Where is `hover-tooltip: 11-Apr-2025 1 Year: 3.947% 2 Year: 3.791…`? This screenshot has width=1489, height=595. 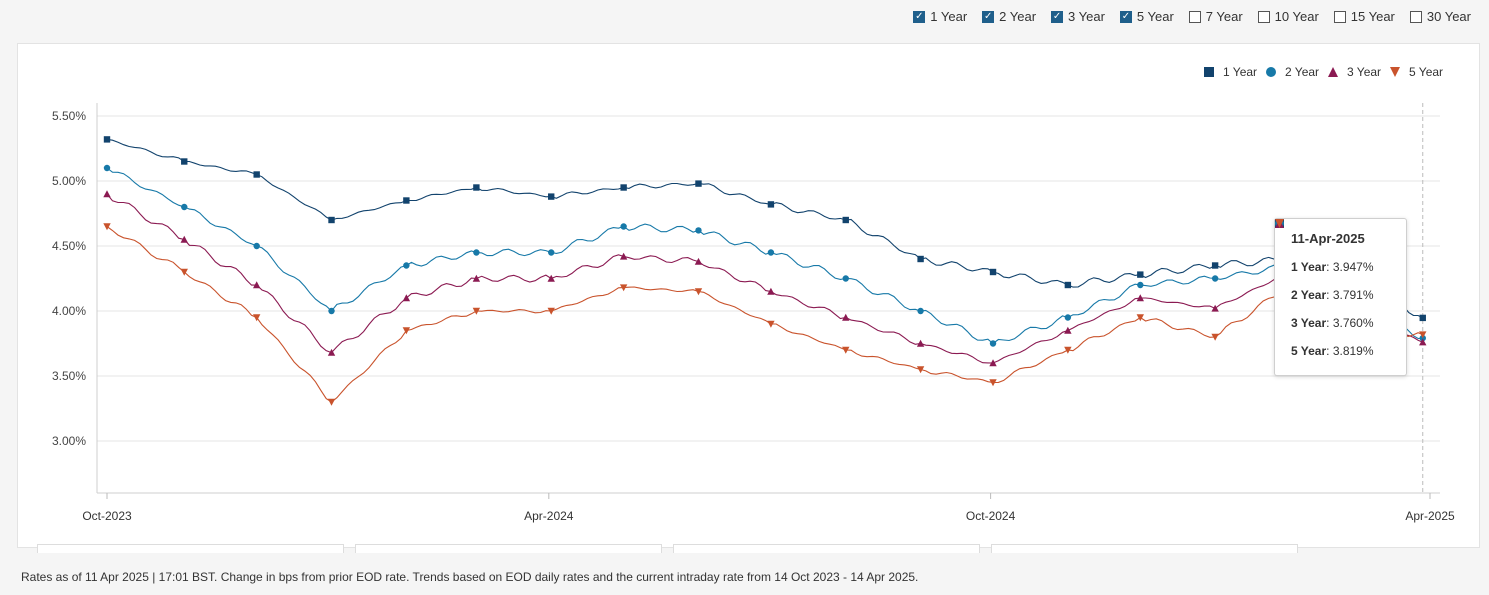
hover-tooltip: 11-Apr-2025 1 Year: 3.947% 2 Year: 3.791… is located at coordinates (1340, 297).